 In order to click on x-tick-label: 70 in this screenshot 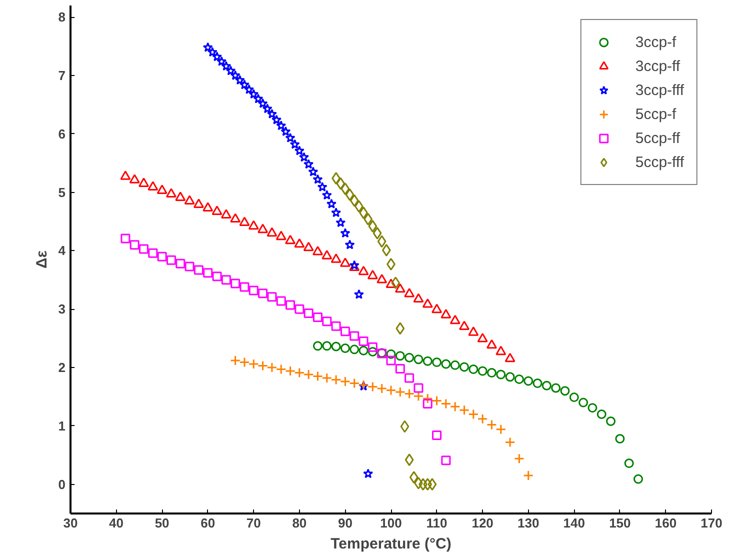, I will do `click(253, 523)`.